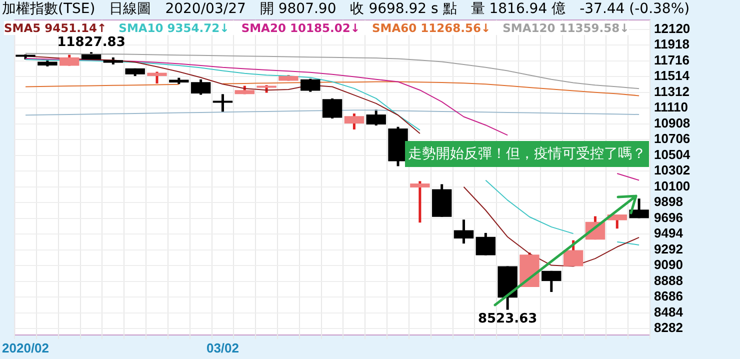 This screenshot has height=359, width=740. What do you see at coordinates (669, 312) in the screenshot?
I see `y-tick-label: 8484` at bounding box center [669, 312].